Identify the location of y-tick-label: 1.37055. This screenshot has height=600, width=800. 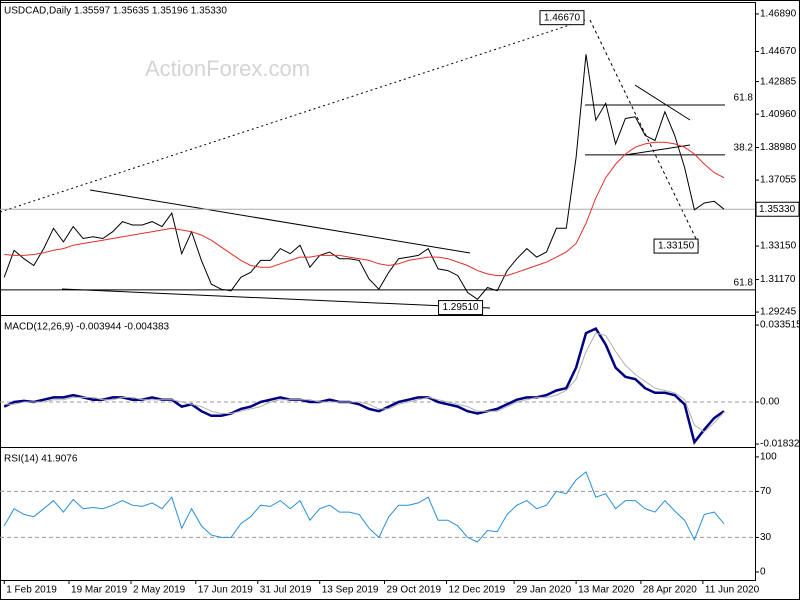
(778, 180).